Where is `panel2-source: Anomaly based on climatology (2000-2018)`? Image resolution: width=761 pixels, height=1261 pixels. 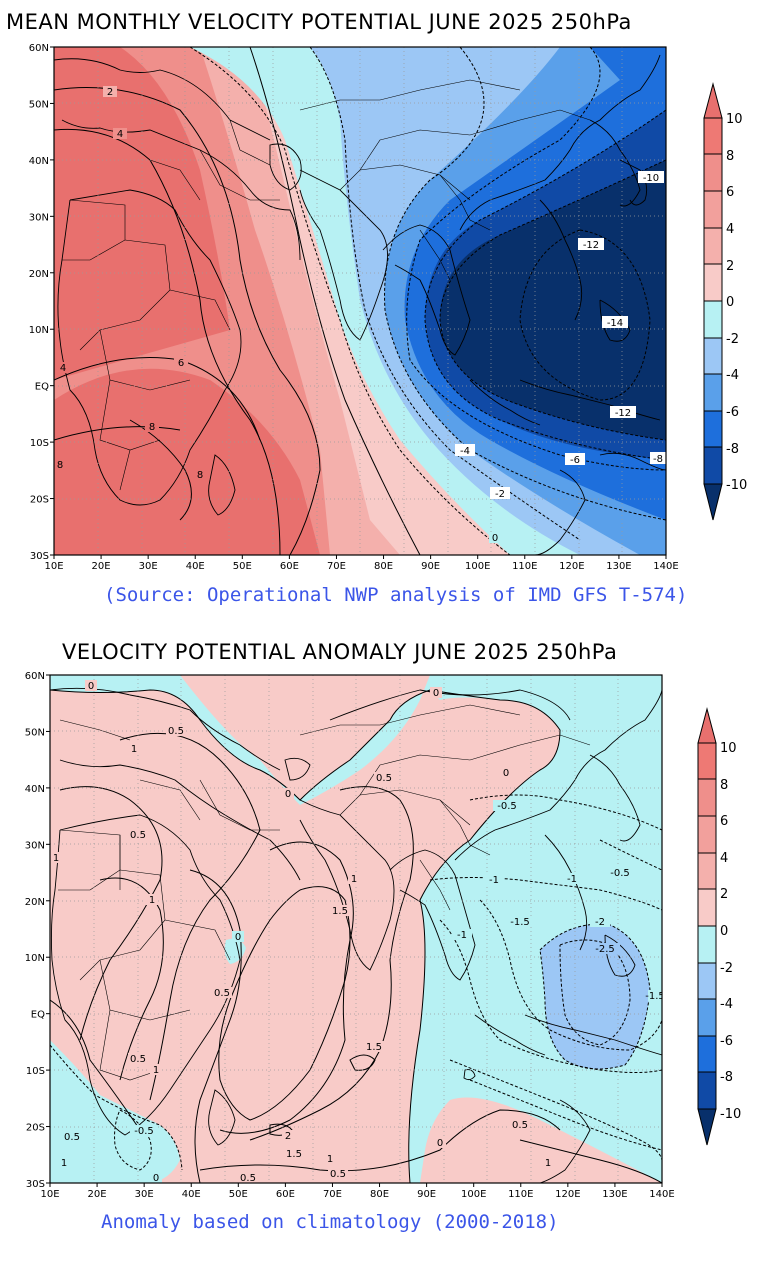 panel2-source: Anomaly based on climatology (2000-2018) is located at coordinates (330, 1222).